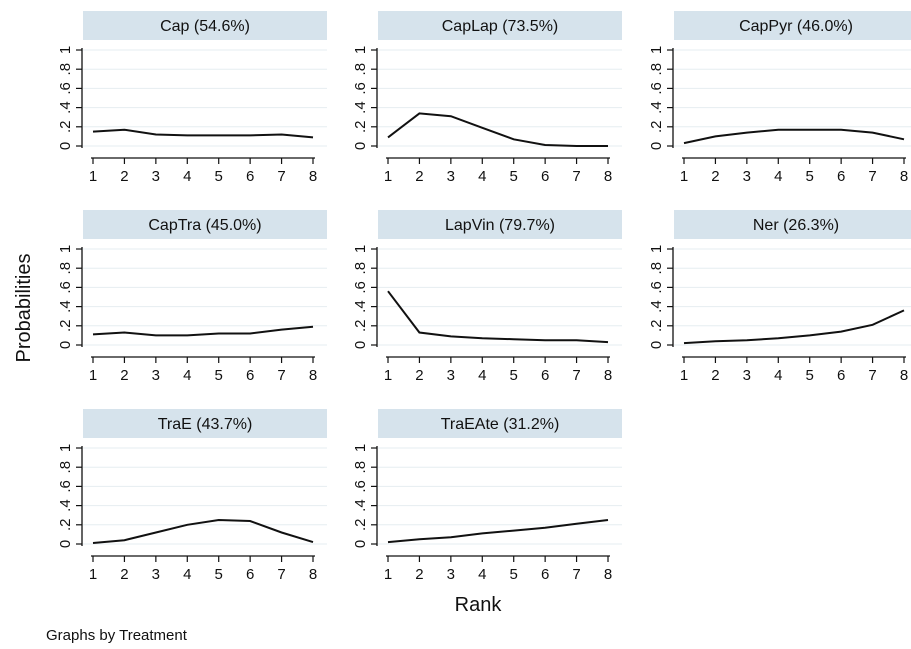  I want to click on panel: TraEAte (31.2%) 0 .2 .4 .6 .8 1 1 2 3 4 5 6 7 8, so click(487, 496).